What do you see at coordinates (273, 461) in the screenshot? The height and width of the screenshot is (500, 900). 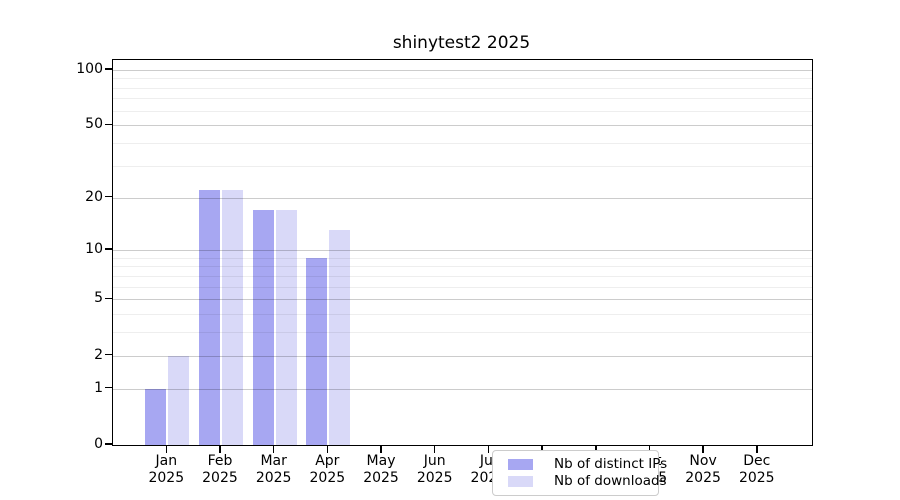 I see `x-tick-month: Mar` at bounding box center [273, 461].